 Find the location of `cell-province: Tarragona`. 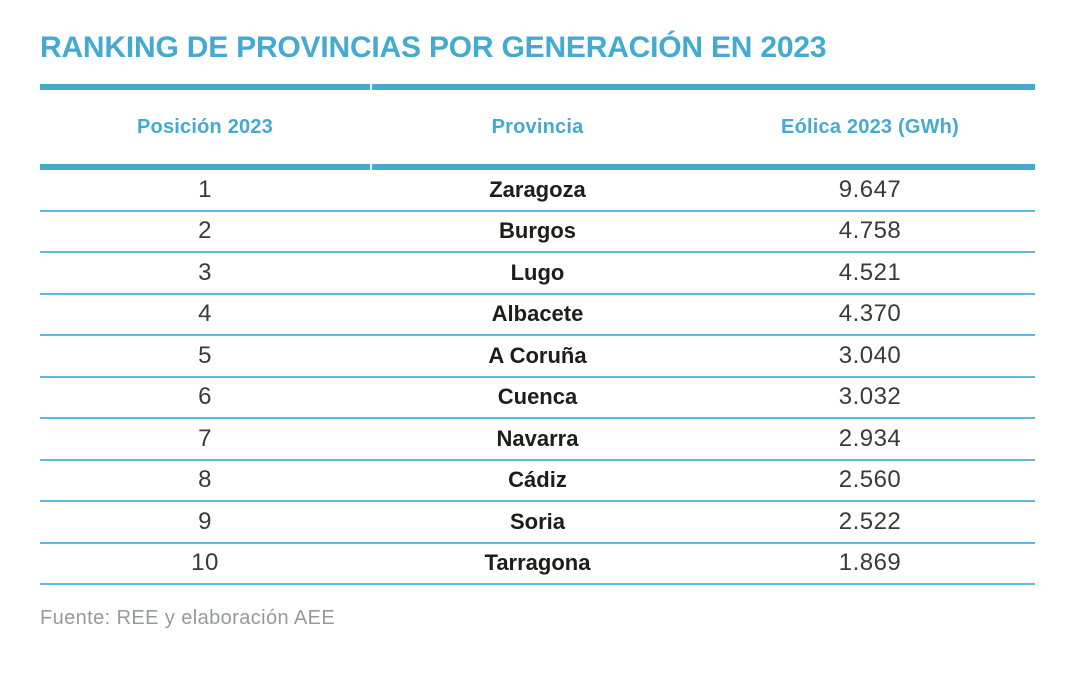

cell-province: Tarragona is located at coordinates (537, 563).